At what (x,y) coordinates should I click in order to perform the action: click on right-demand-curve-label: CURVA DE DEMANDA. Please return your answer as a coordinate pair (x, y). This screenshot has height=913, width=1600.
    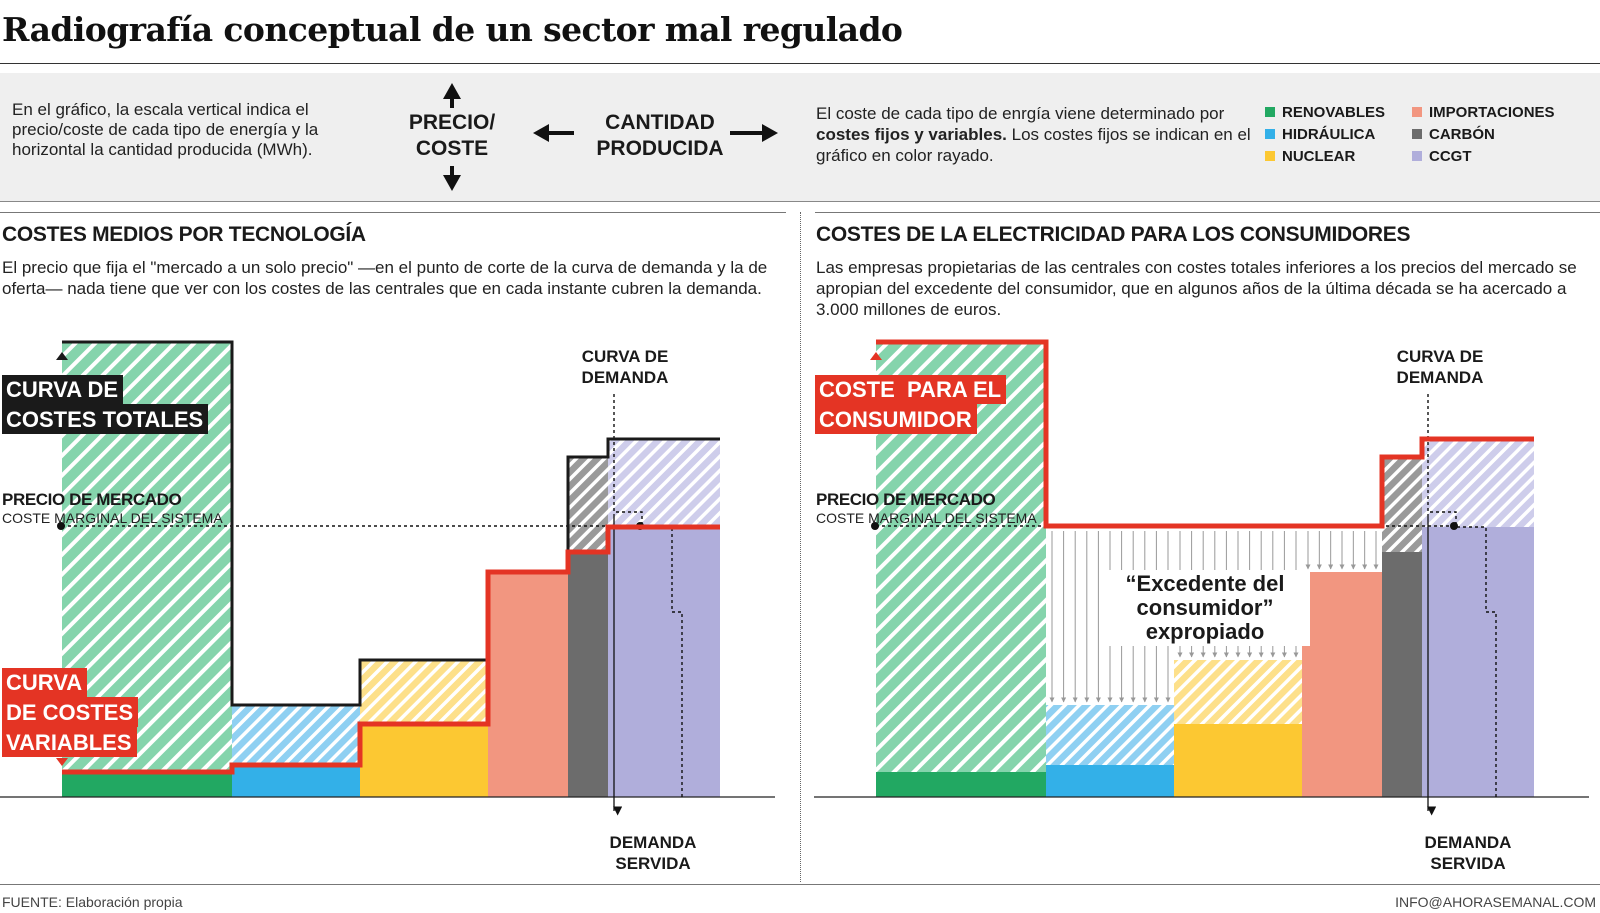
    Looking at the image, I should click on (1440, 367).